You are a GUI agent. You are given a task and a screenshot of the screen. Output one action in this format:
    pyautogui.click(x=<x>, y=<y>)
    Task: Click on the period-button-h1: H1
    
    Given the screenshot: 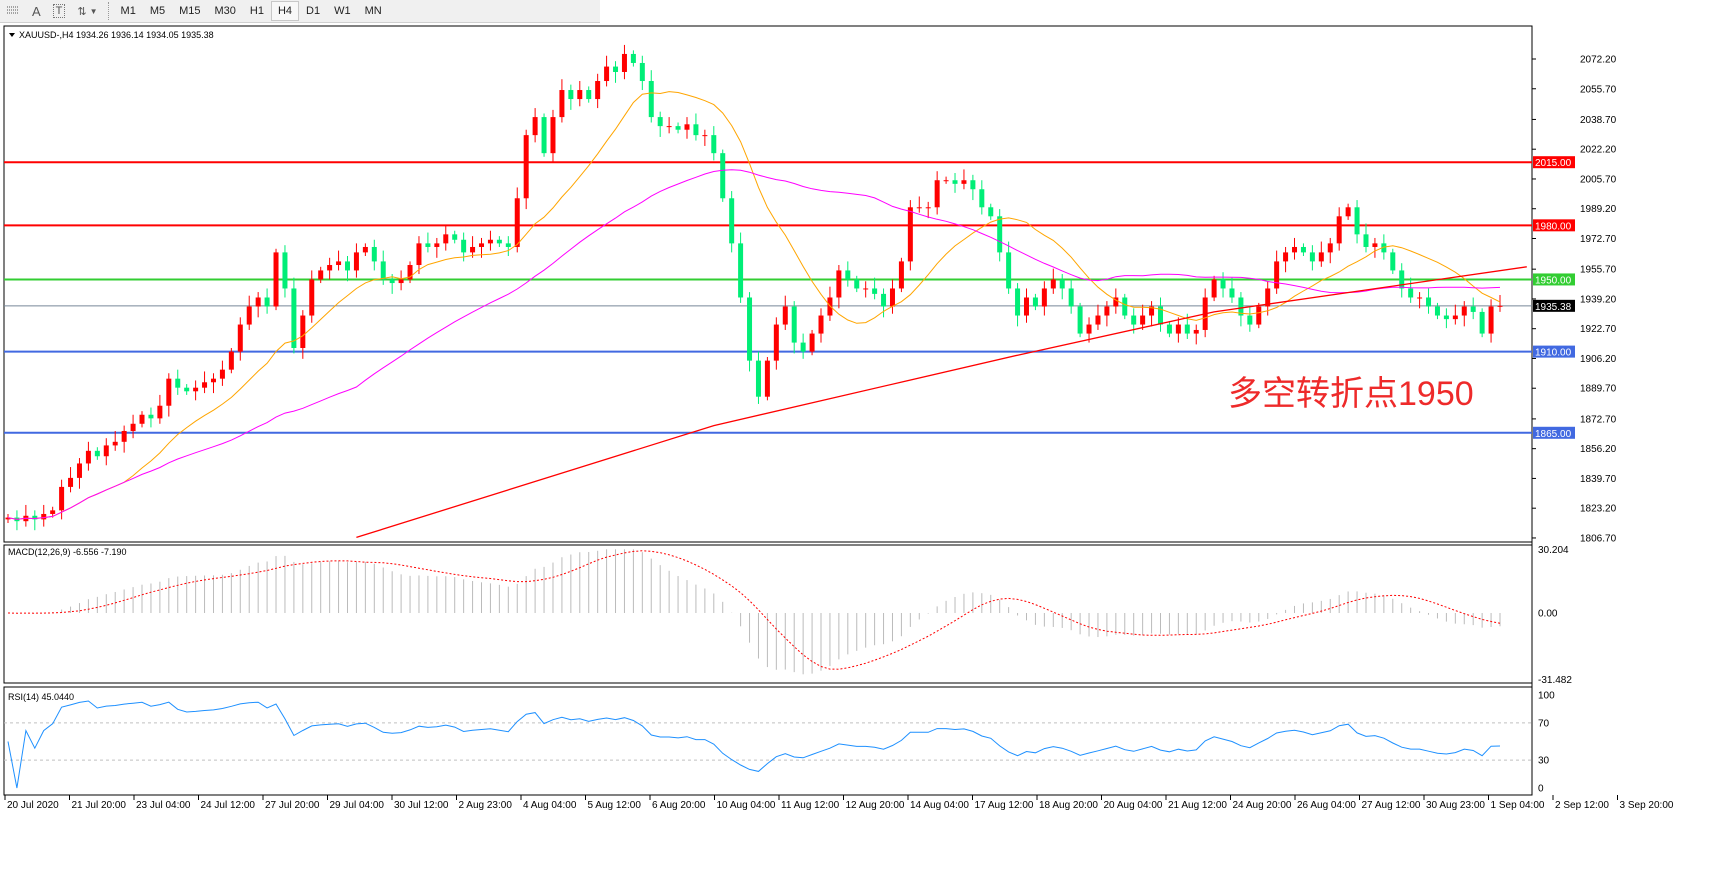 What is the action you would take?
    pyautogui.click(x=256, y=11)
    